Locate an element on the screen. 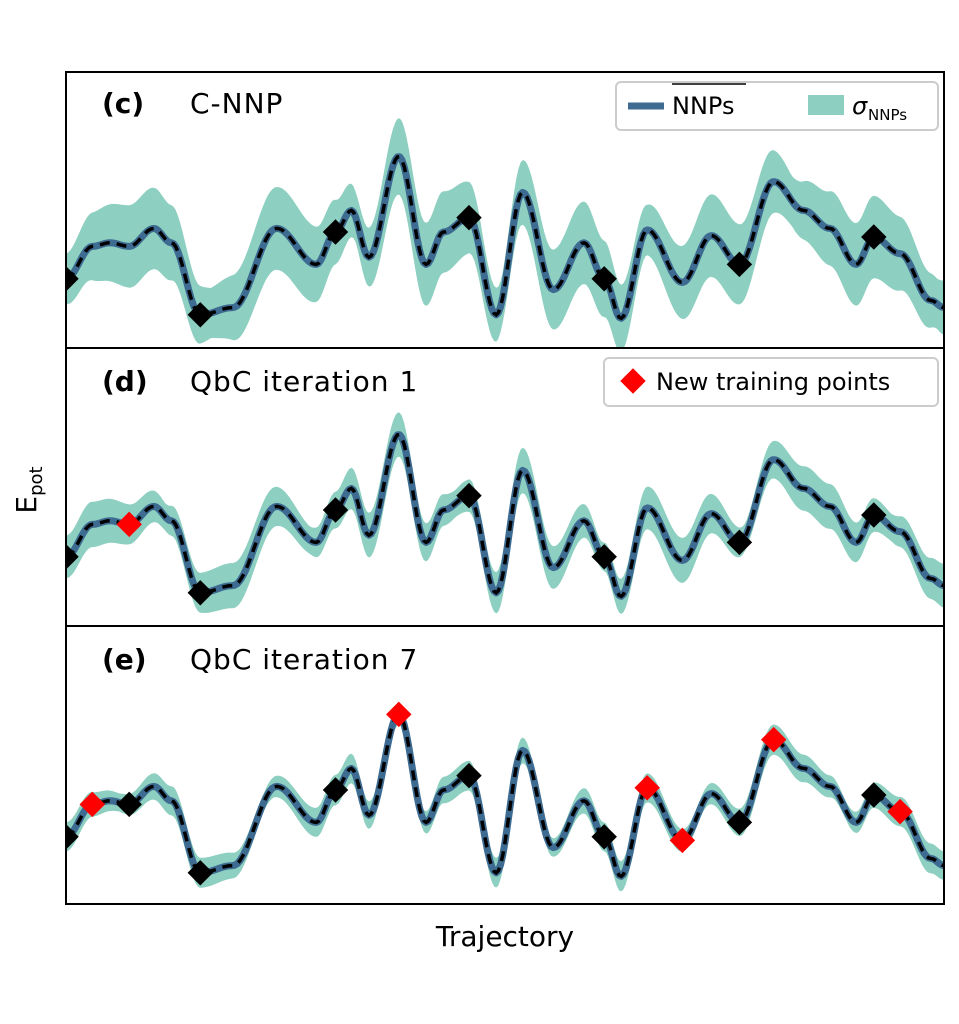  x-axis-label: Trajectory is located at coordinates (504, 936).